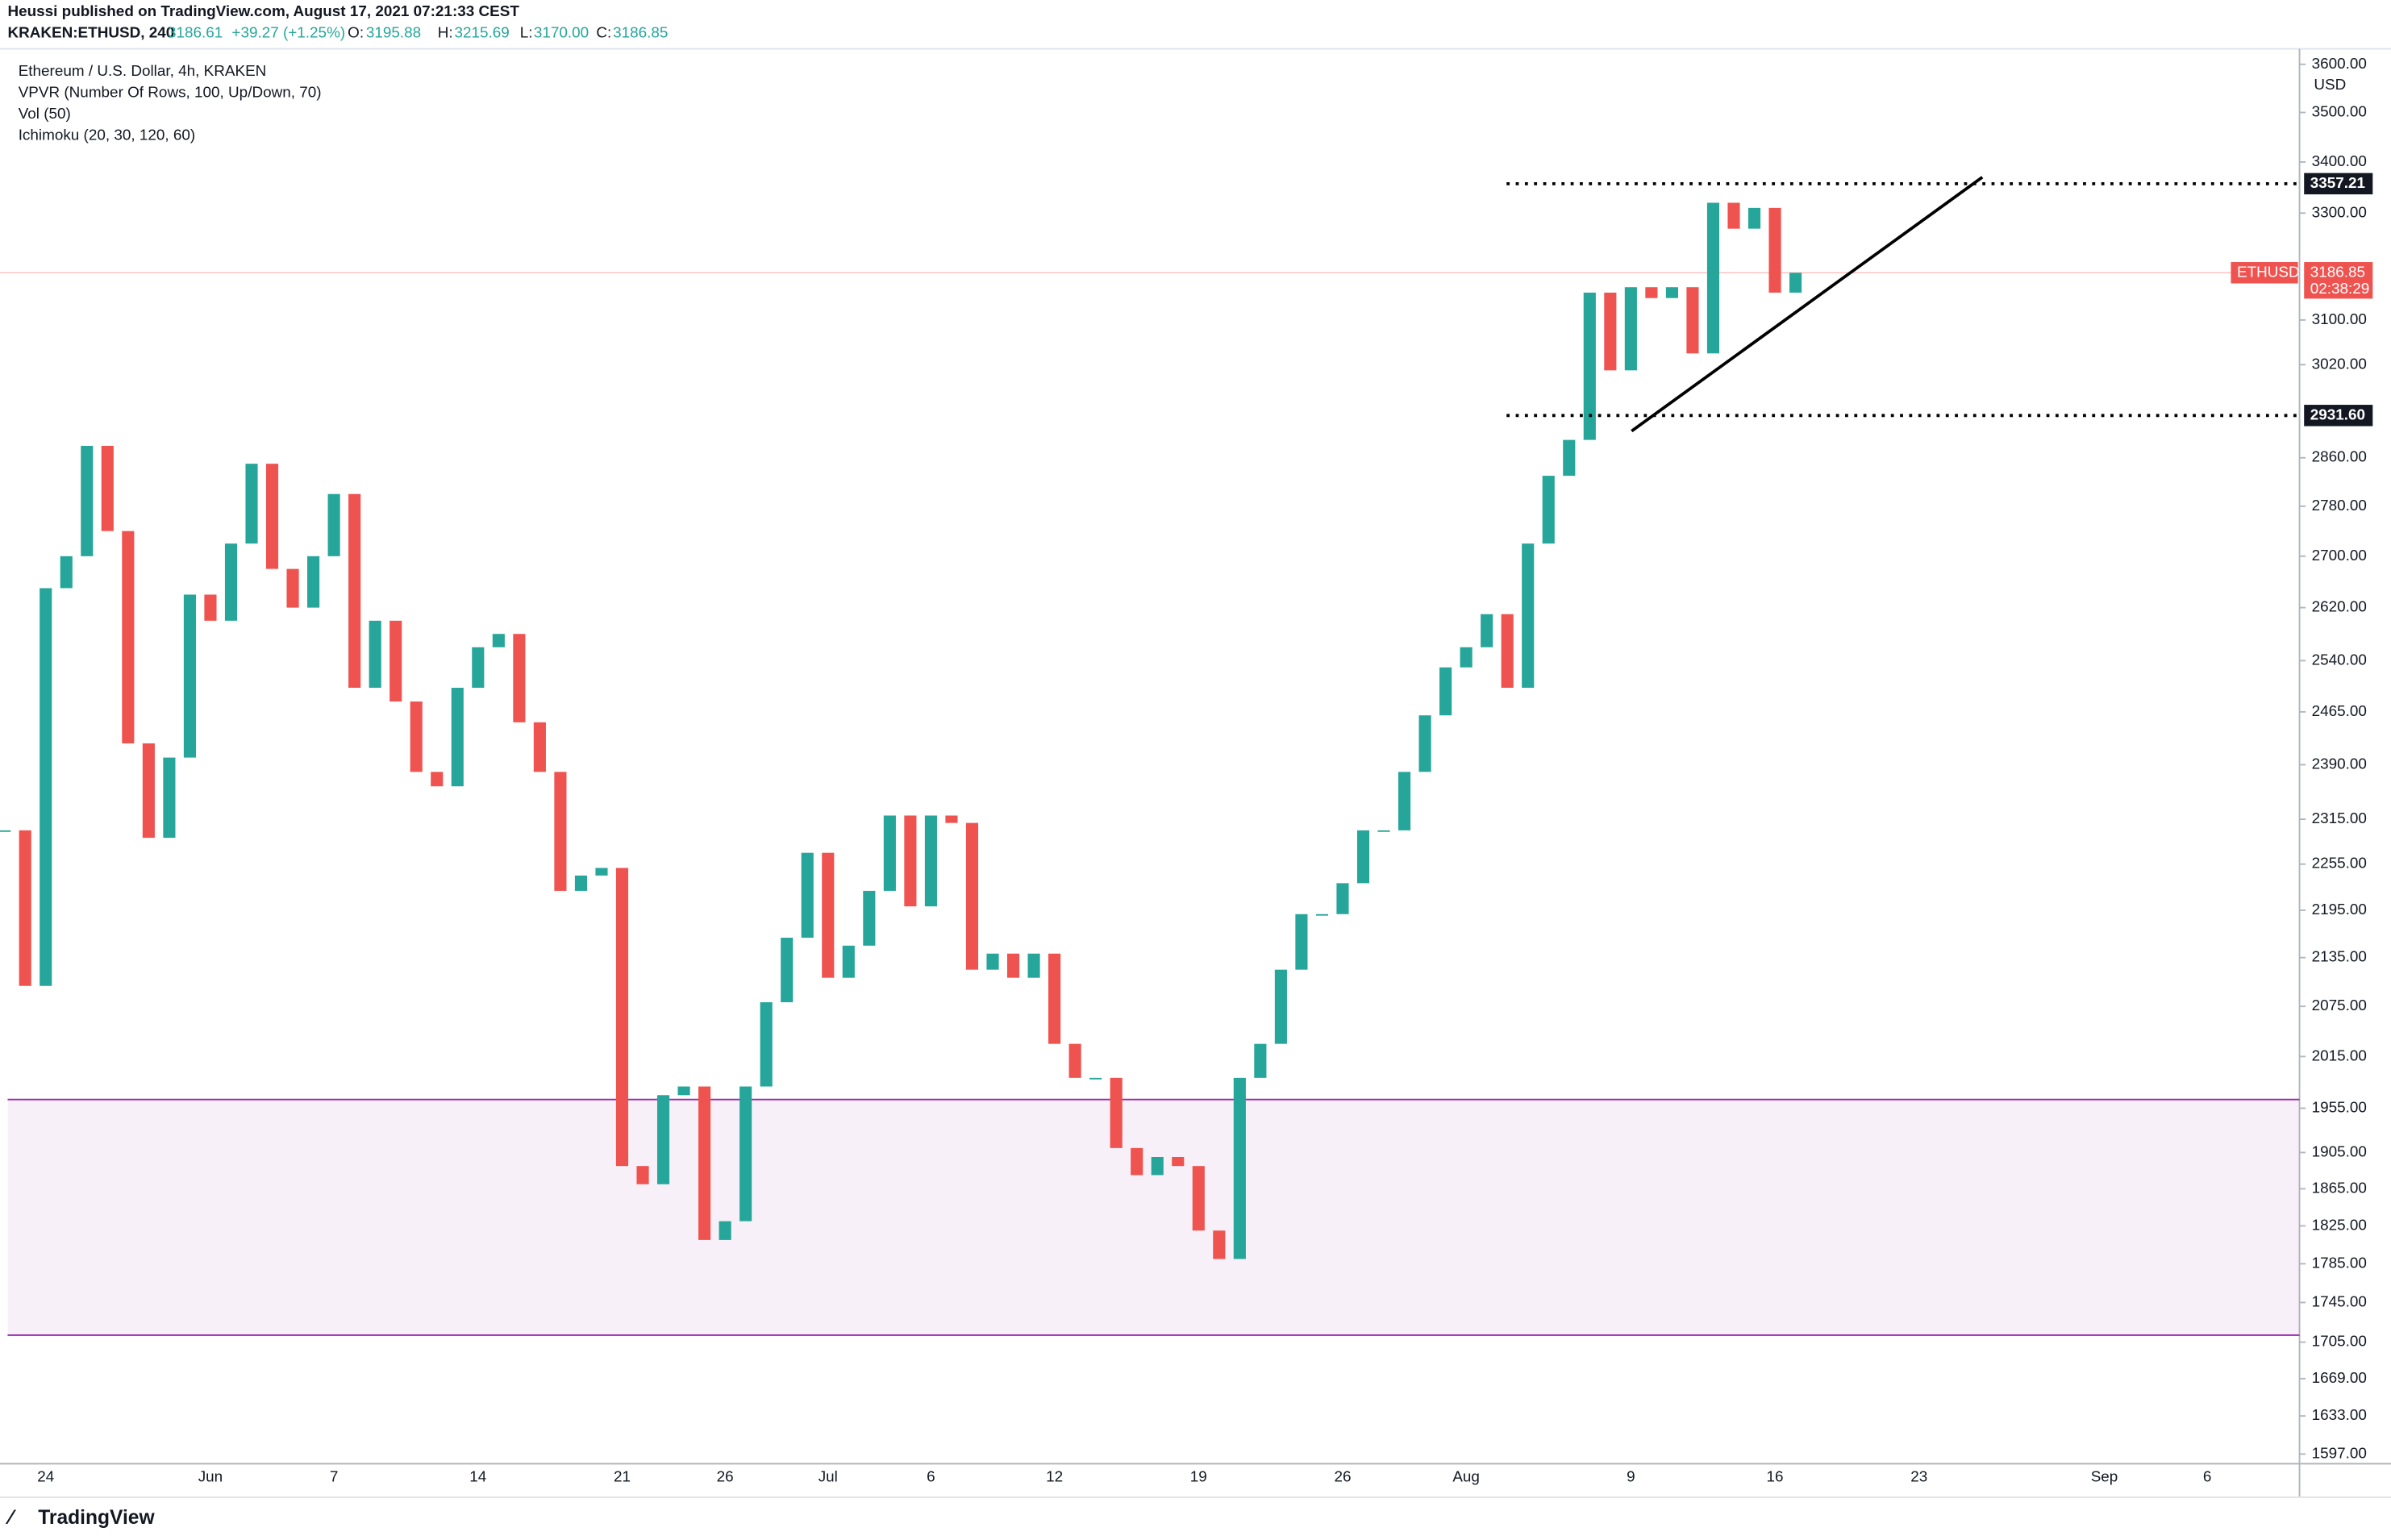 This screenshot has height=1540, width=2391. Describe the element at coordinates (482, 33) in the screenshot. I see `high: 3215.69` at that location.